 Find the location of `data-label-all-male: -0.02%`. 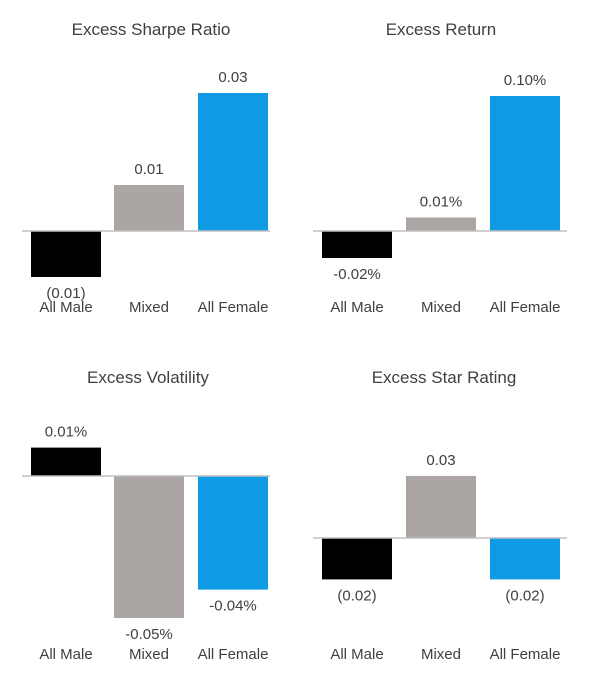

data-label-all-male: -0.02% is located at coordinates (357, 274).